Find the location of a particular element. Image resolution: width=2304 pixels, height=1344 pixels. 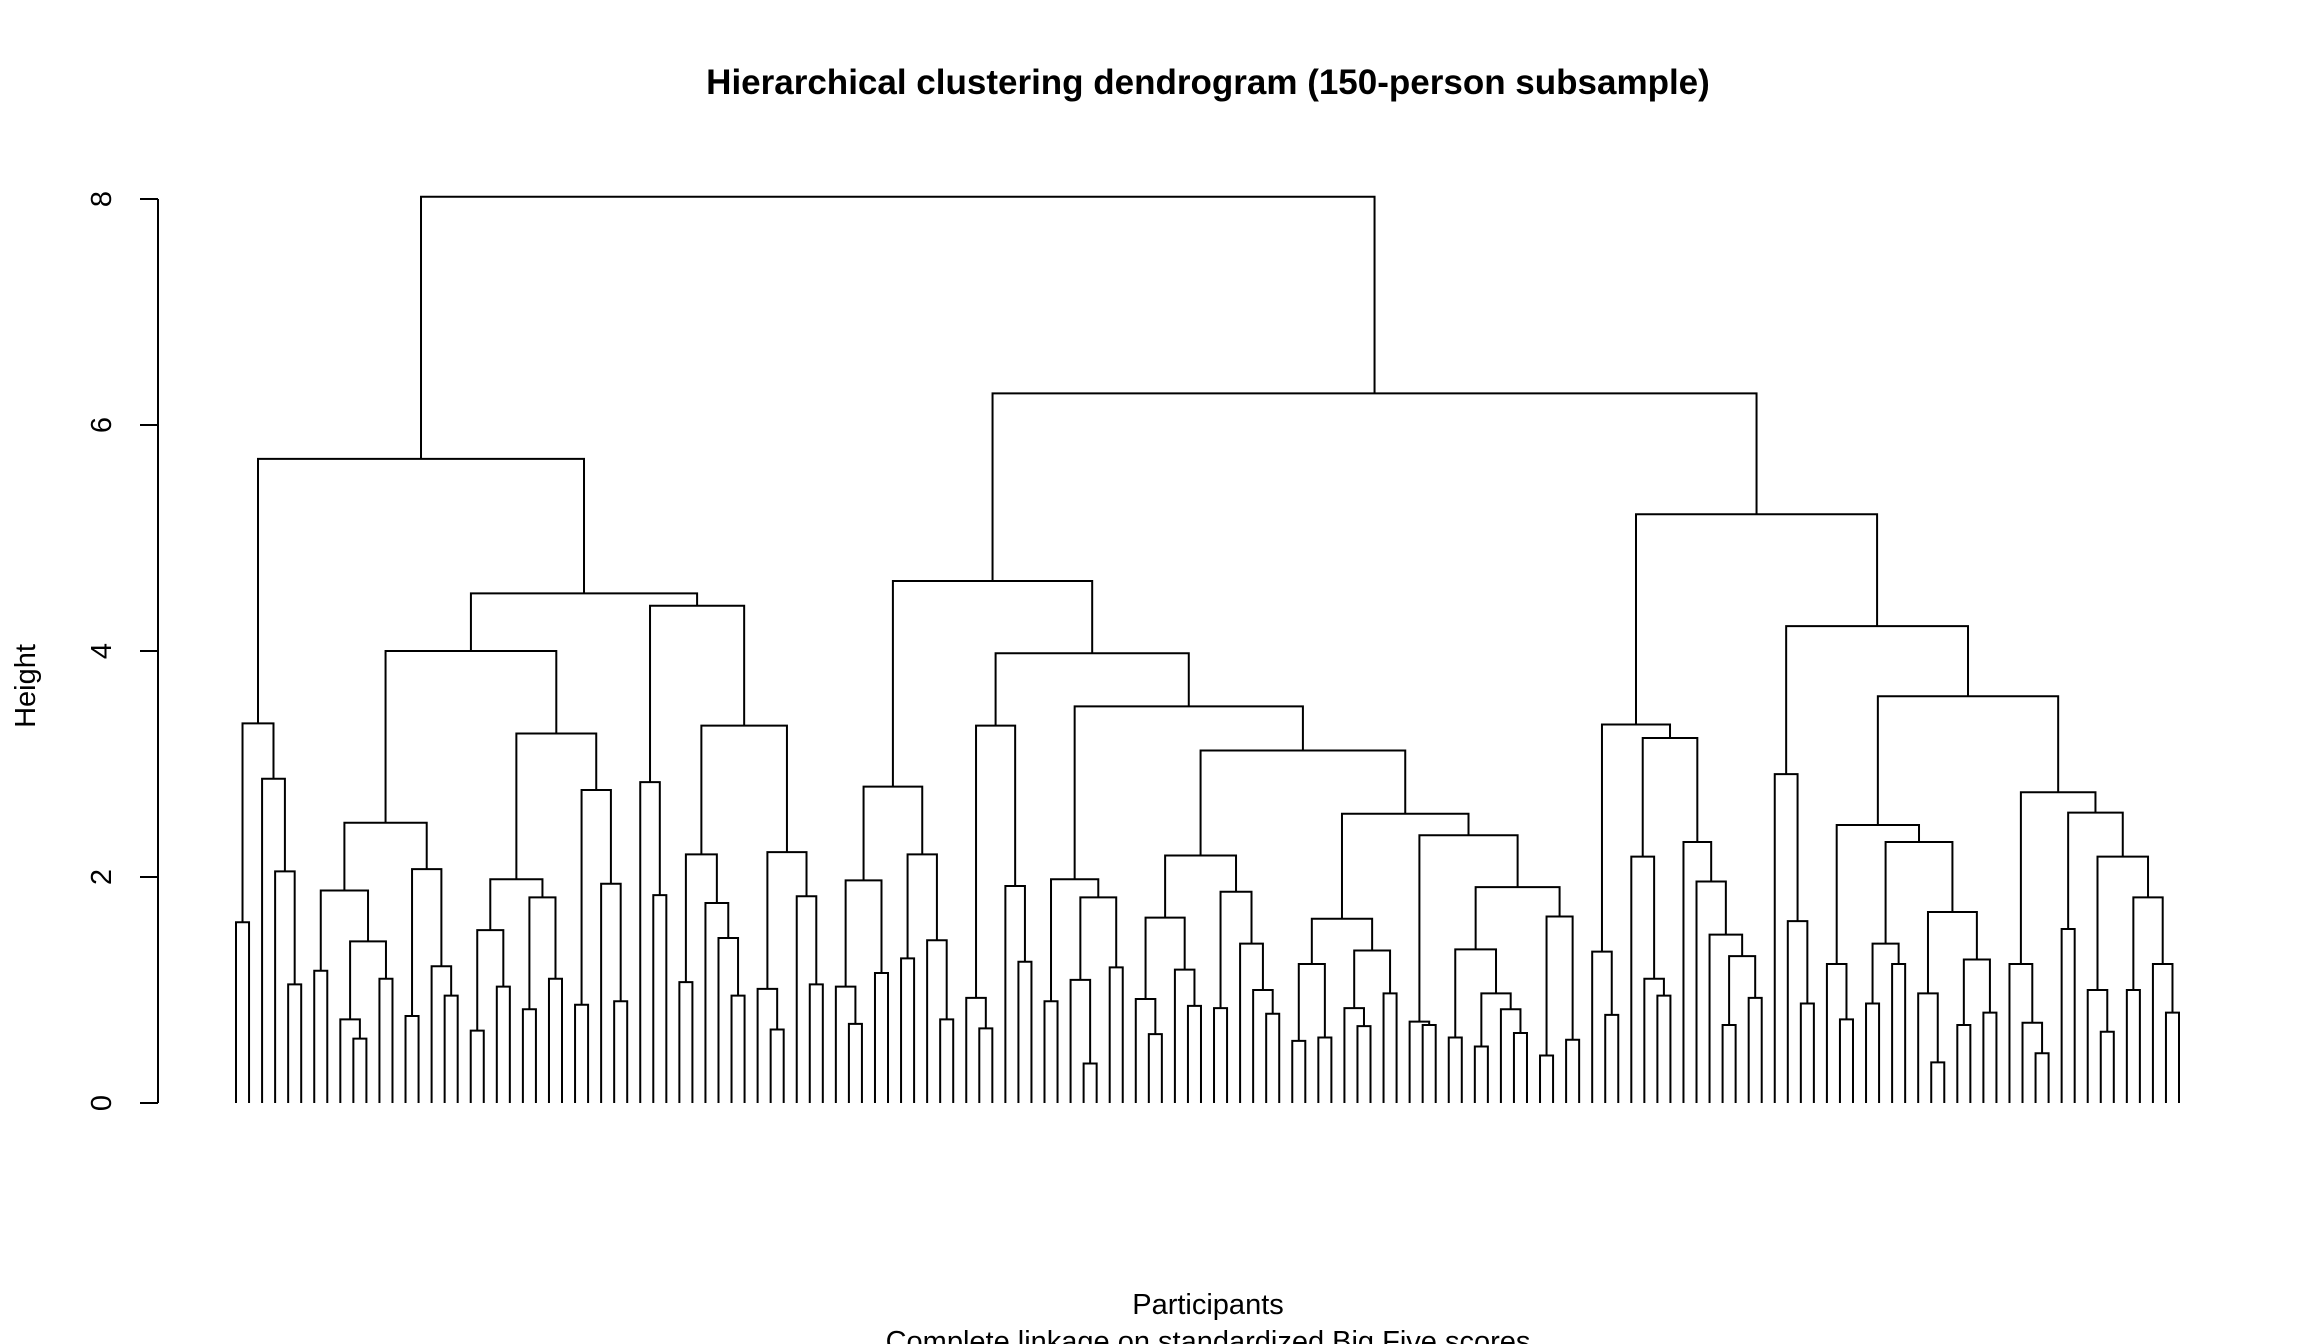

y-tick-label: 6 is located at coordinates (102, 425).